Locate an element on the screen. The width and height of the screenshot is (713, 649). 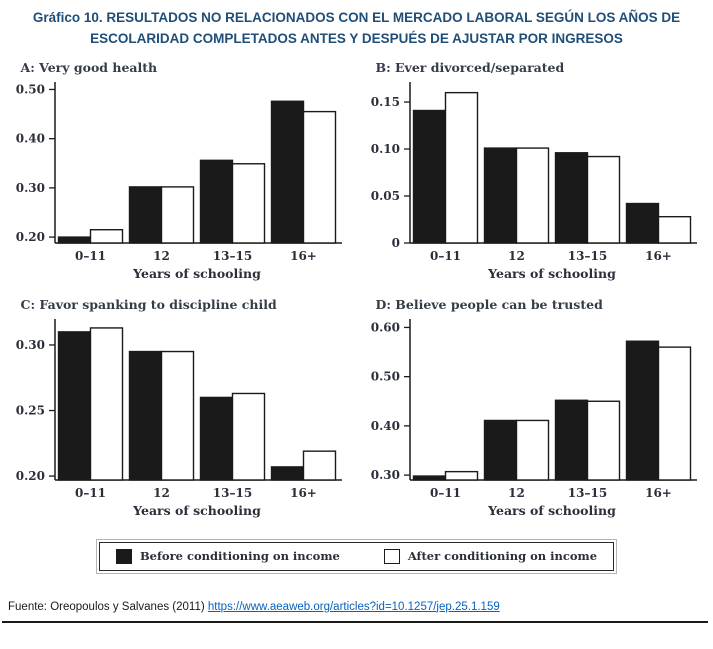
legend-item-before: Before conditioning on income is located at coordinates (227, 556).